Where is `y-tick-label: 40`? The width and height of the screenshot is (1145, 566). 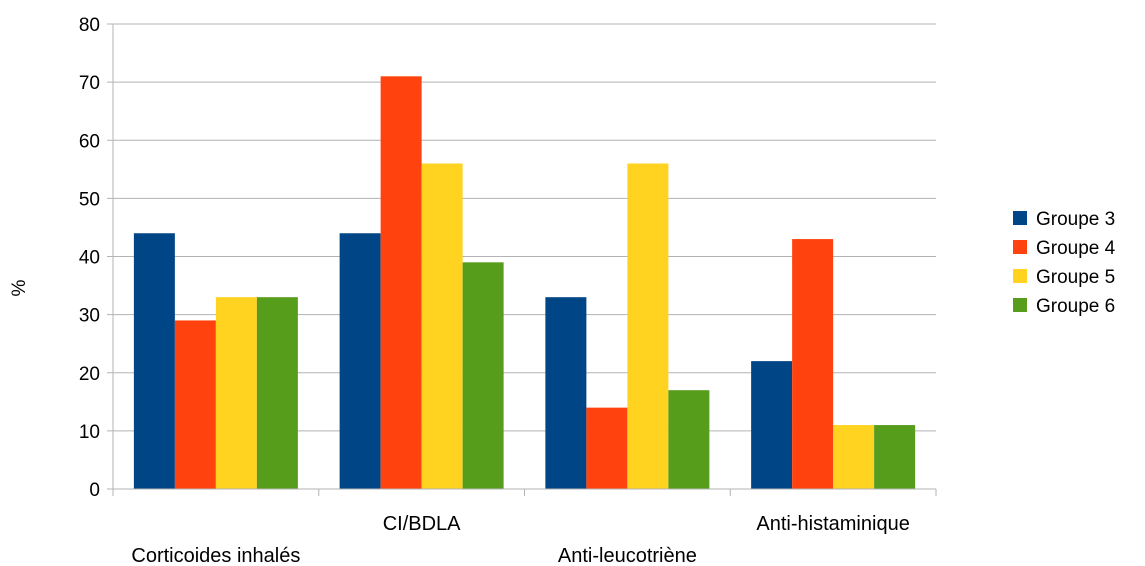
y-tick-label: 40 is located at coordinates (89, 258).